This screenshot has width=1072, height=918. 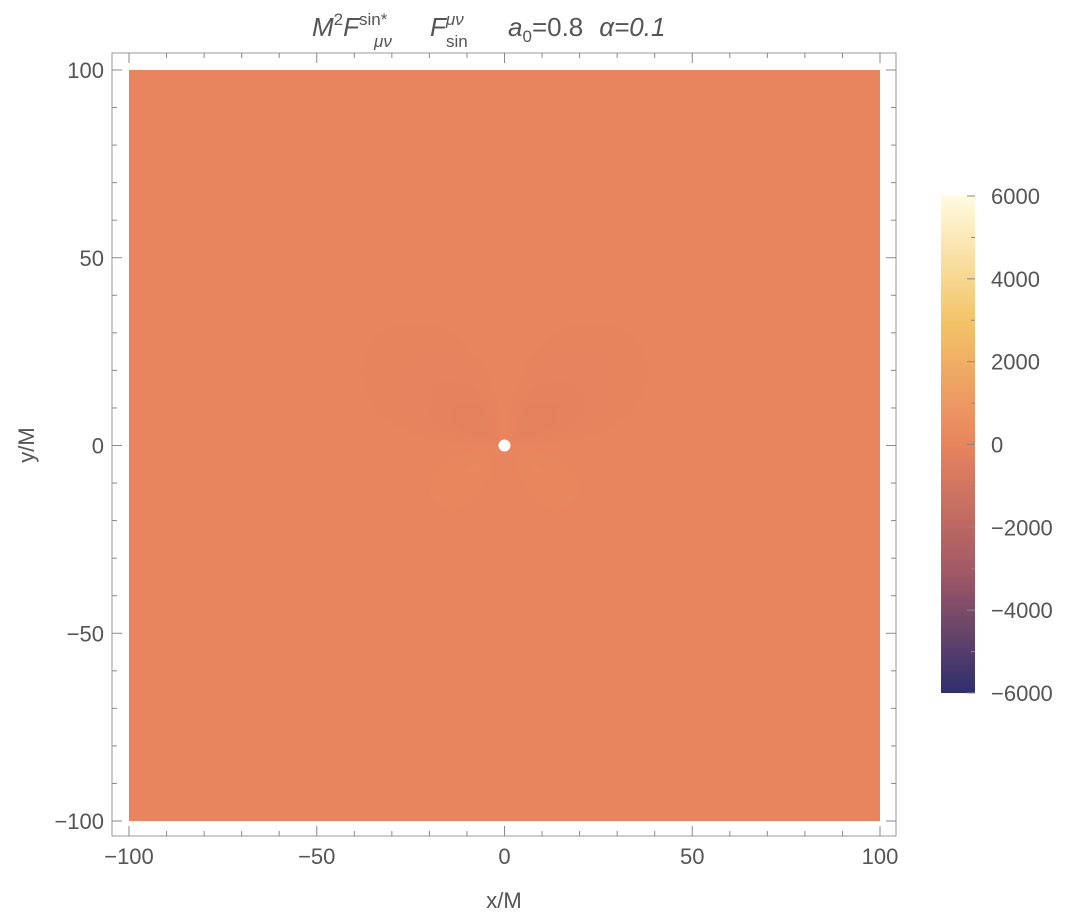 What do you see at coordinates (316, 856) in the screenshot?
I see `x-tick-label: −50` at bounding box center [316, 856].